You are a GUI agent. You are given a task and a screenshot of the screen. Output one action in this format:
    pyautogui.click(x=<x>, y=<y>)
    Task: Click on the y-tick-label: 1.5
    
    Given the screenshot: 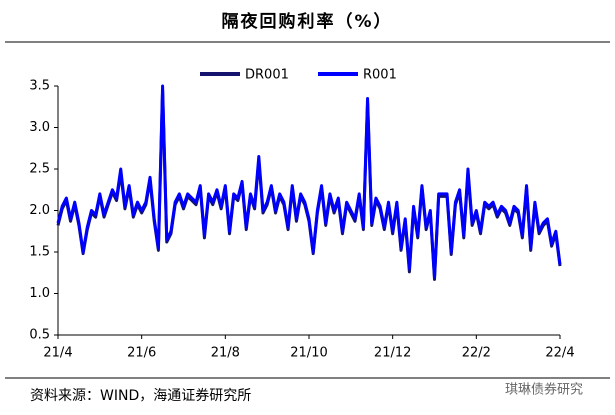 What is the action you would take?
    pyautogui.click(x=39, y=252)
    